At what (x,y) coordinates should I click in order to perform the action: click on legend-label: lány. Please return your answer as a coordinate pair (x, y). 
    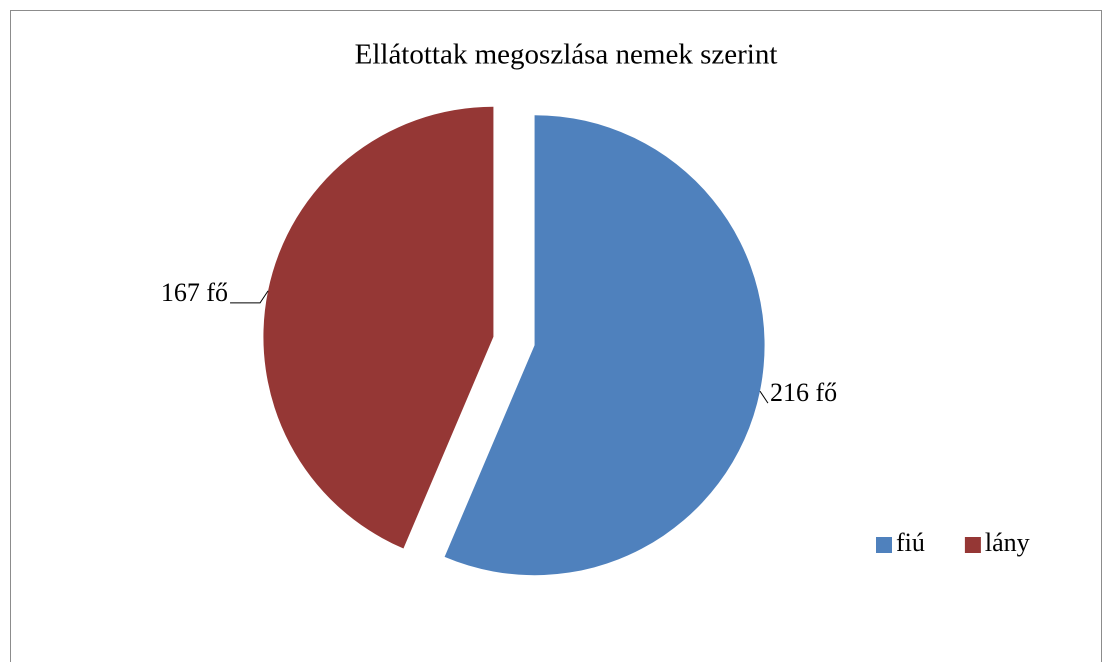
    Looking at the image, I should click on (1007, 542).